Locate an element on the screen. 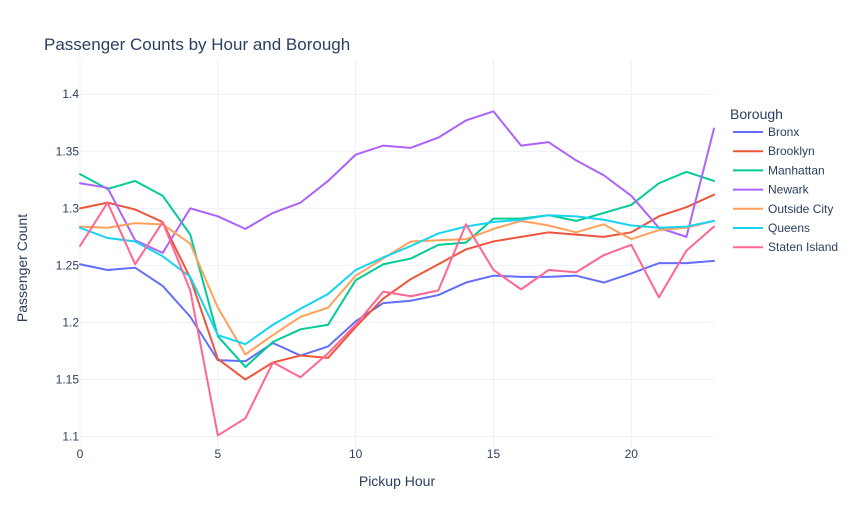 The height and width of the screenshot is (530, 865). y-tick-label: 1.1 is located at coordinates (70, 437).